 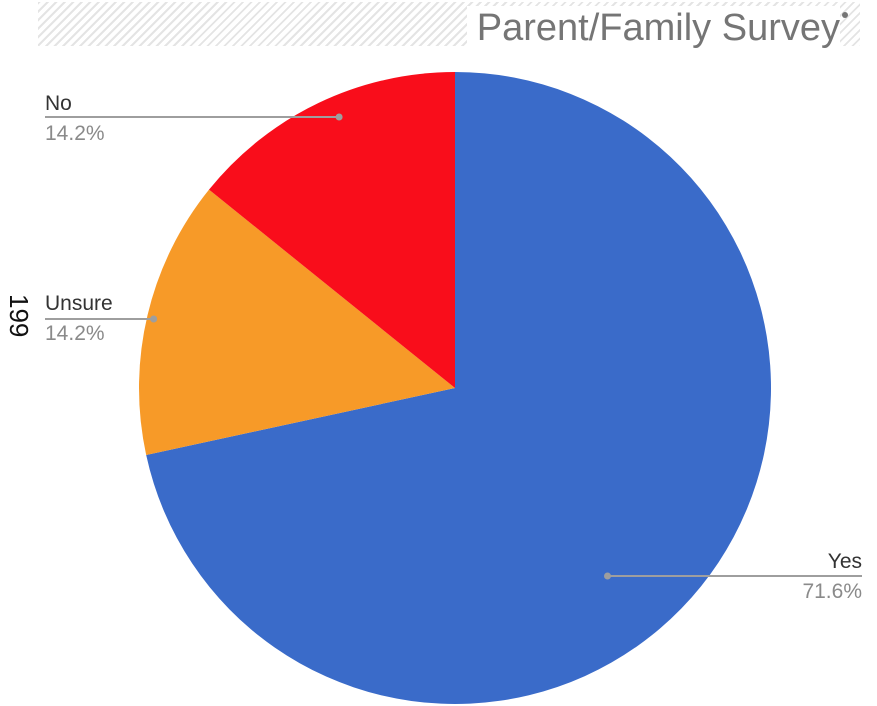 I want to click on slice-label-unsure: Unsure, so click(x=79, y=303).